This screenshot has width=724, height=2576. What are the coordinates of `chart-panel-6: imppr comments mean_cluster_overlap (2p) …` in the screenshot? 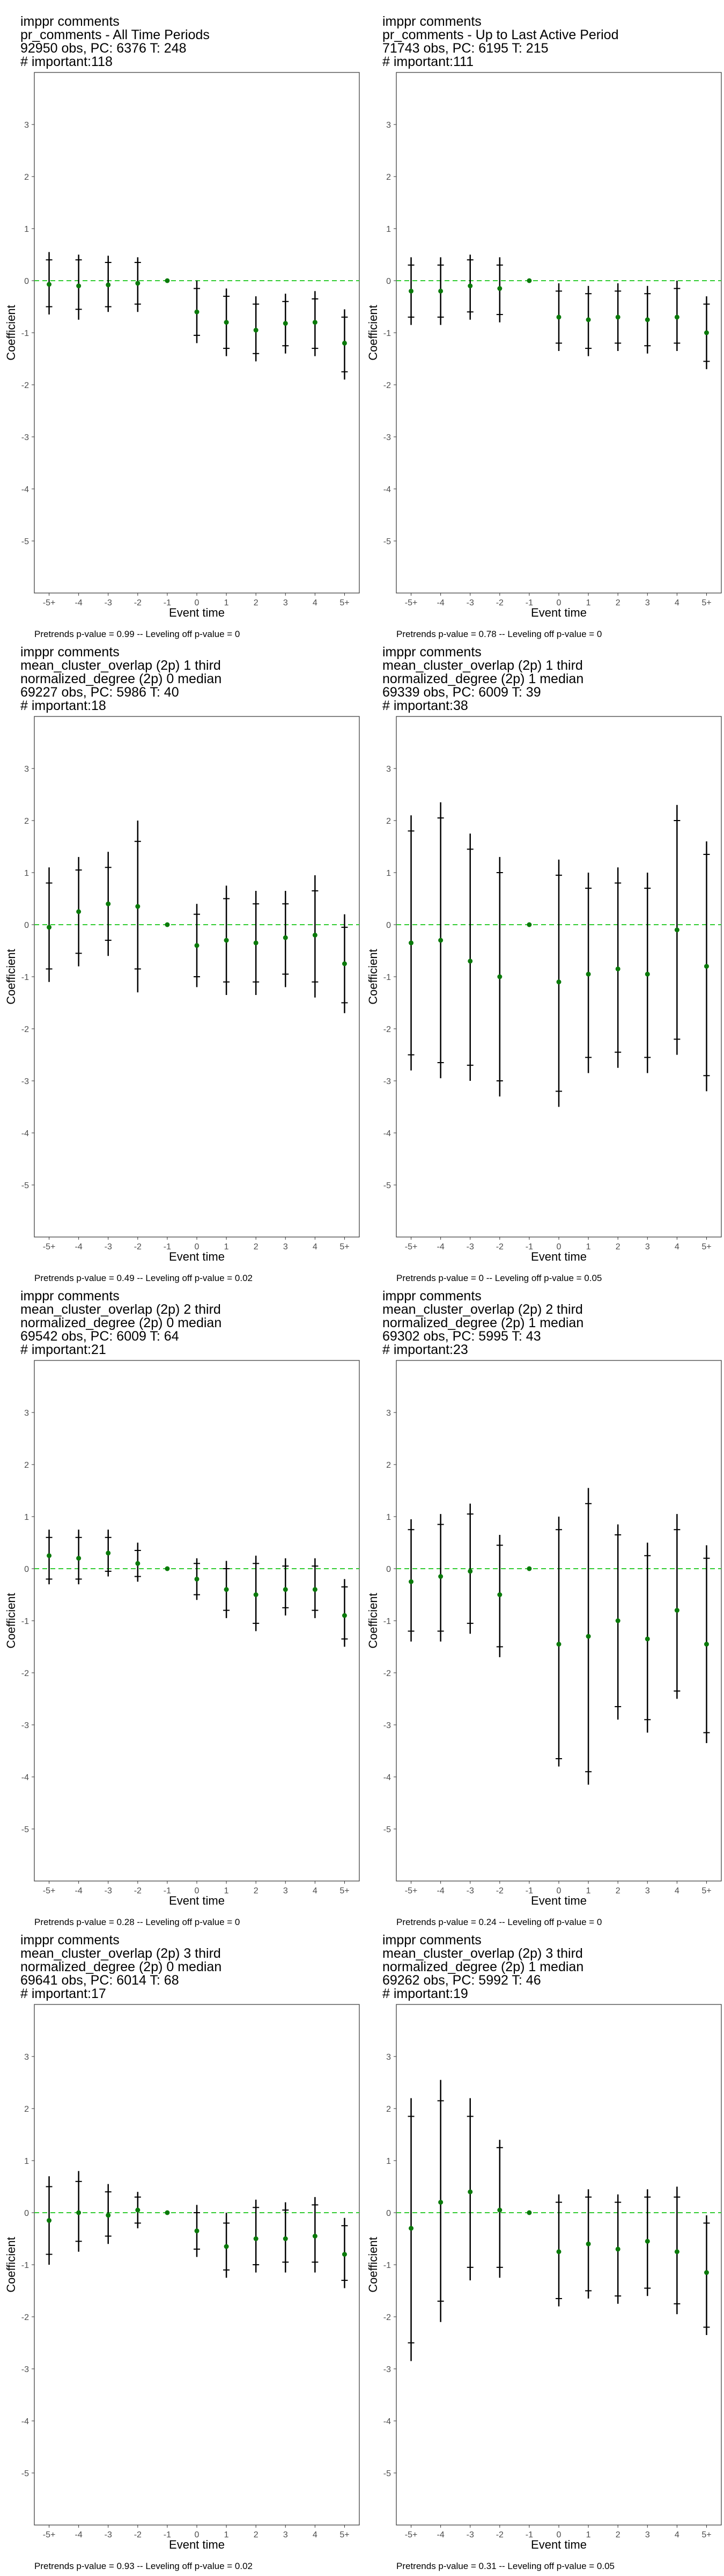 It's located at (543, 1610).